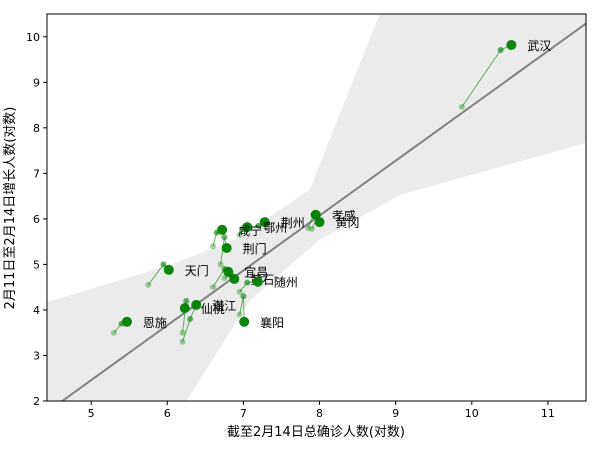 The width and height of the screenshot is (600, 454). Describe the element at coordinates (91, 413) in the screenshot. I see `x-tick-label: 5` at that location.